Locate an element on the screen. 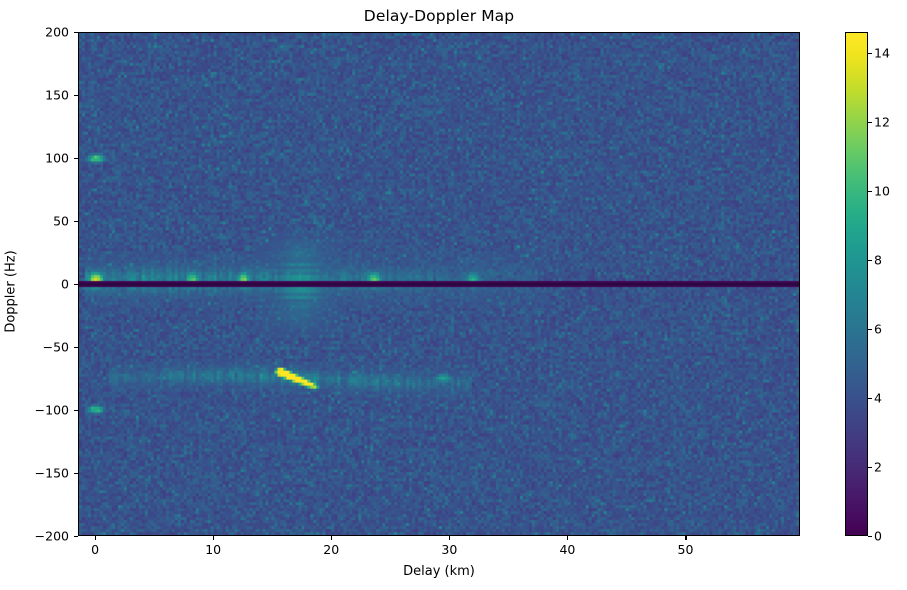  y-tick-label: 150 is located at coordinates (57, 95).